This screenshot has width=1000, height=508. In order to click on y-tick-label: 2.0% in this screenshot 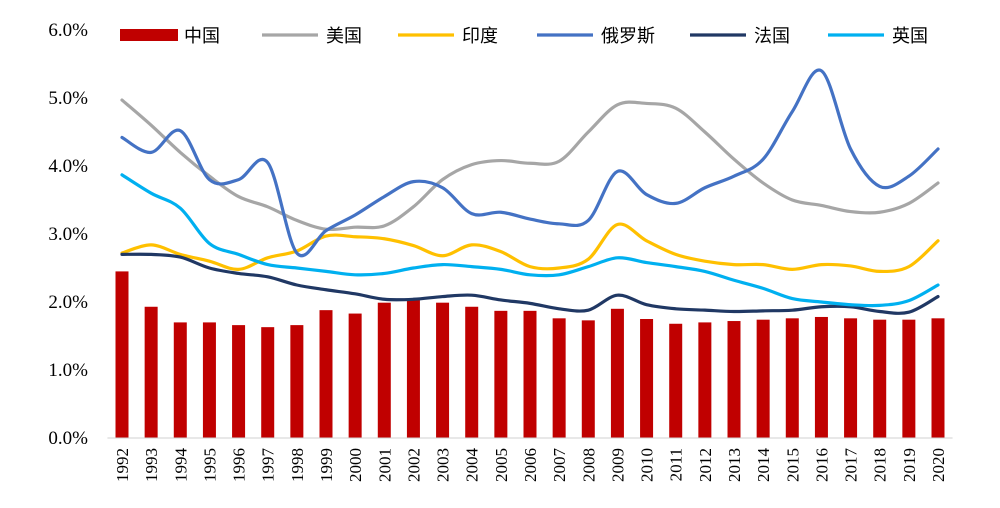, I will do `click(68, 302)`.